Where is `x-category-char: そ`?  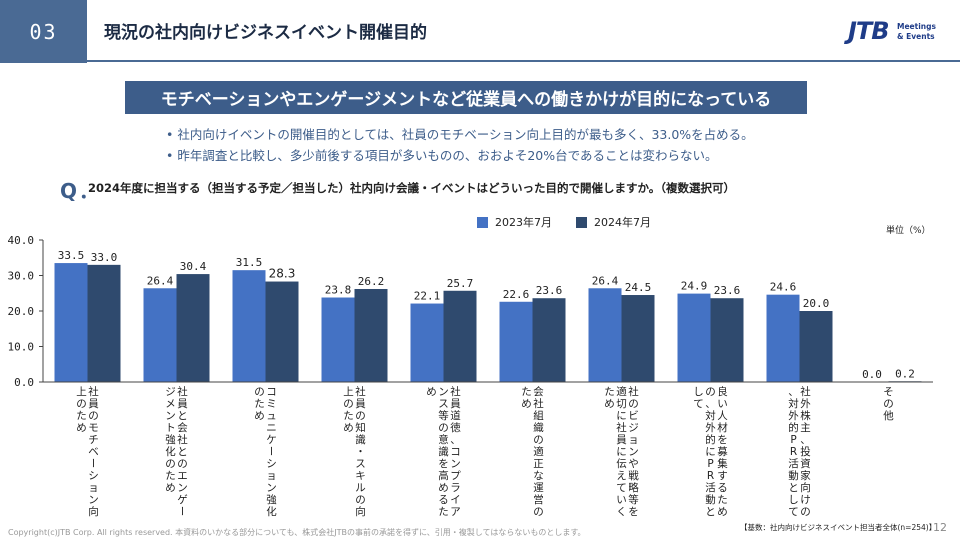
x-category-char: そ is located at coordinates (888, 392).